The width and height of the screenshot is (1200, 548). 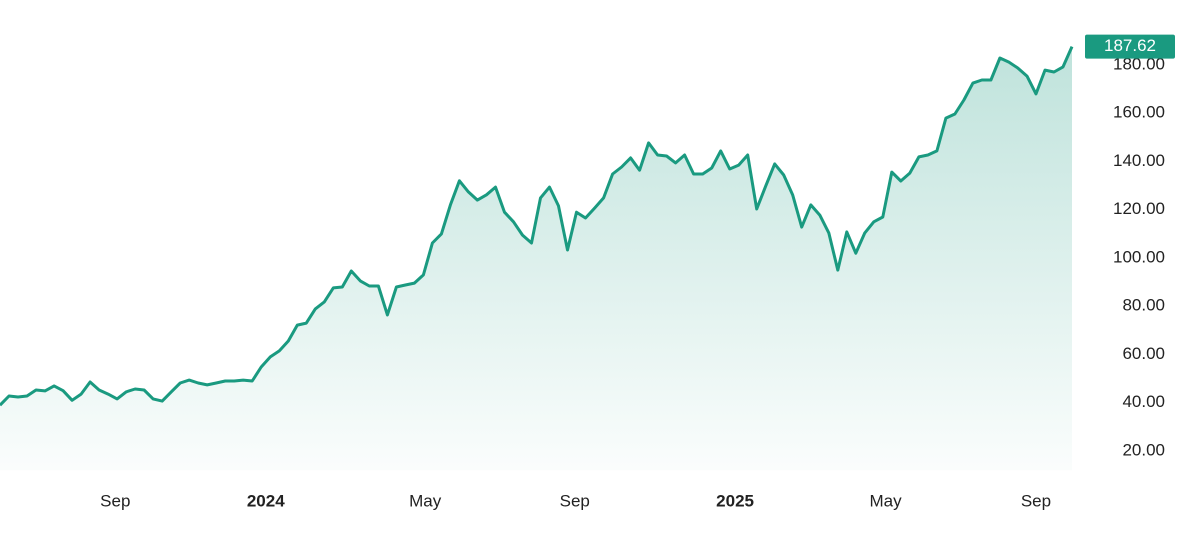 What do you see at coordinates (1139, 112) in the screenshot?
I see `y-tick-label: 160.00` at bounding box center [1139, 112].